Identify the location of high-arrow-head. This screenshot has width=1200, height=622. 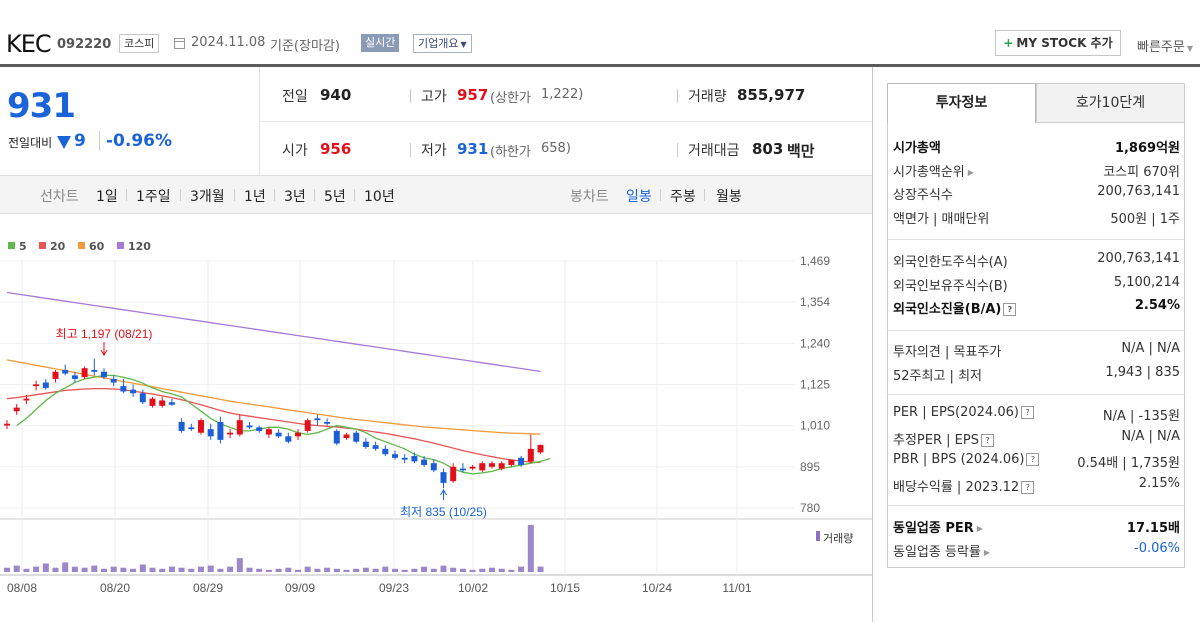
(104, 352).